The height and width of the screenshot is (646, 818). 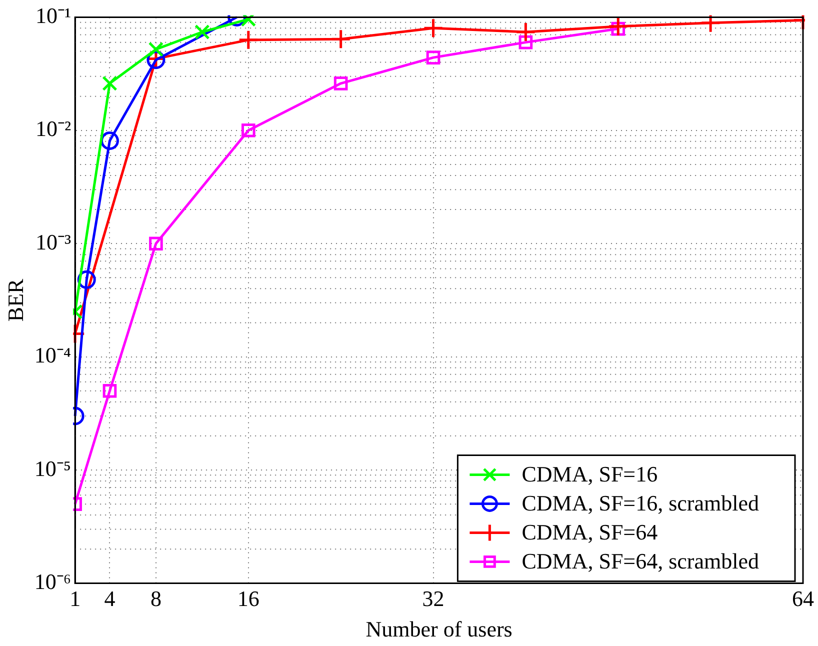 I want to click on y-tick-label: 10⁻², so click(x=53, y=129).